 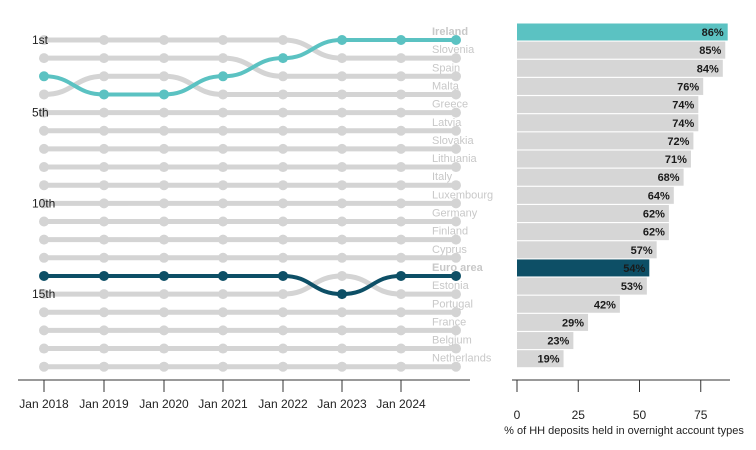 What do you see at coordinates (455, 159) in the screenshot?
I see `country-label-lithuania: Lithuania` at bounding box center [455, 159].